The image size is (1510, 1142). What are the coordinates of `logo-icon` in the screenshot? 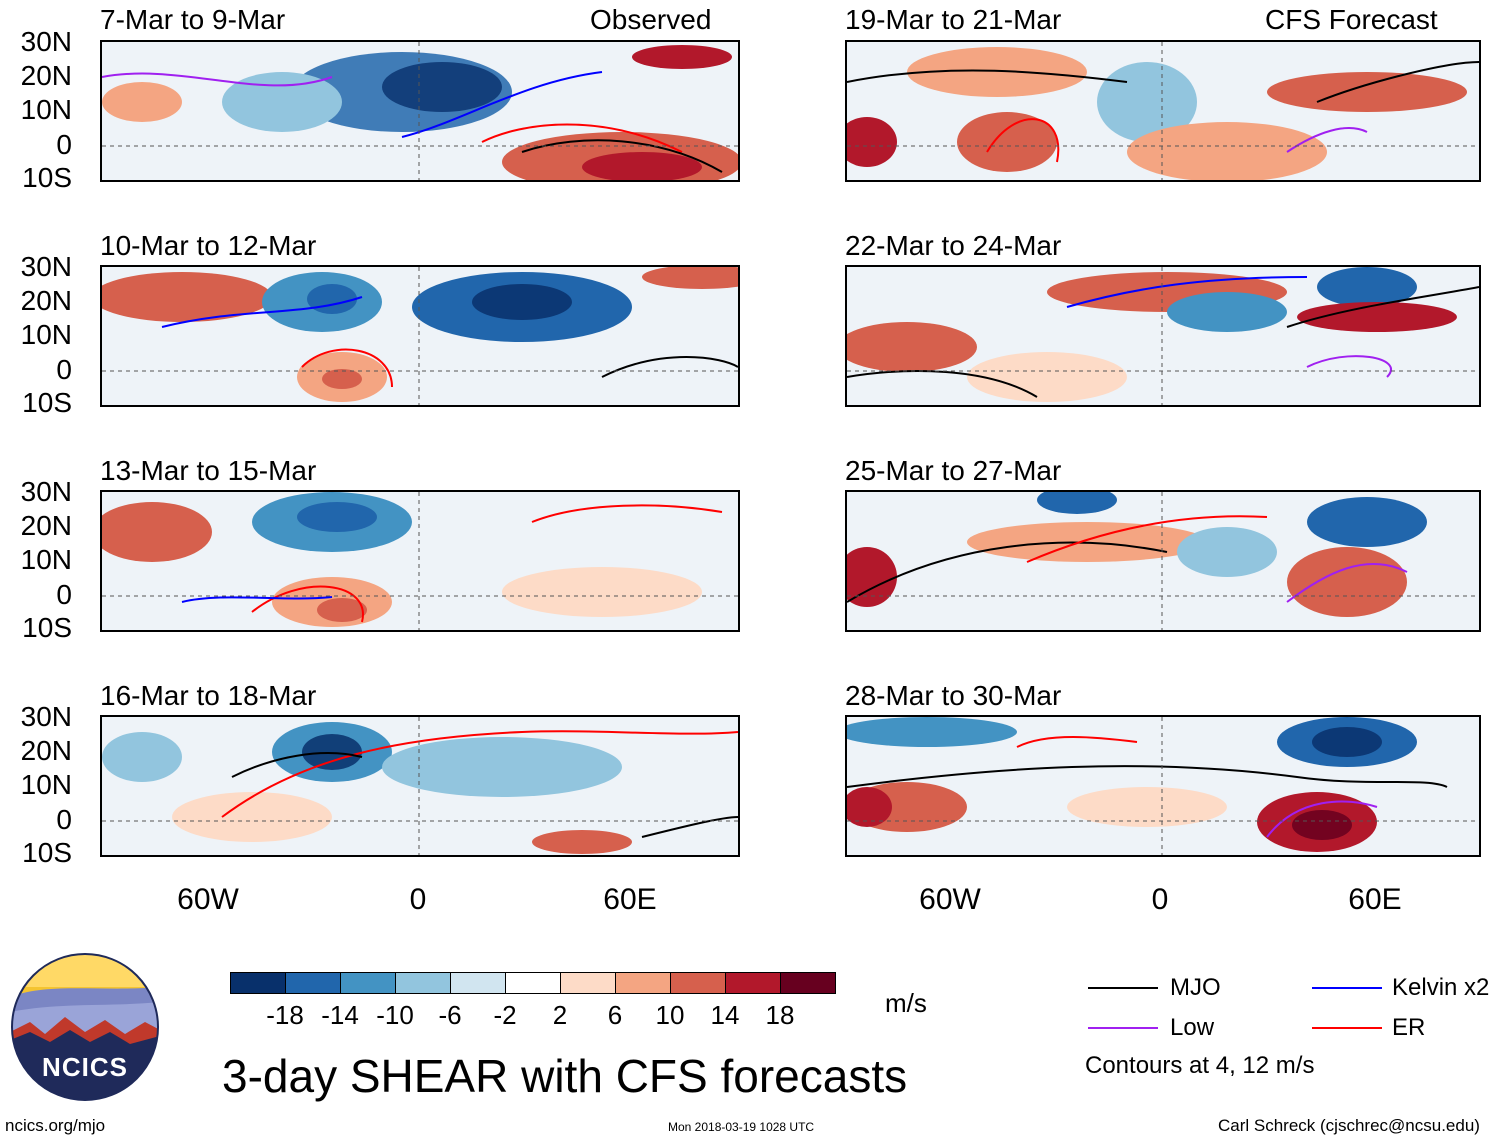 It's located at (85, 1027).